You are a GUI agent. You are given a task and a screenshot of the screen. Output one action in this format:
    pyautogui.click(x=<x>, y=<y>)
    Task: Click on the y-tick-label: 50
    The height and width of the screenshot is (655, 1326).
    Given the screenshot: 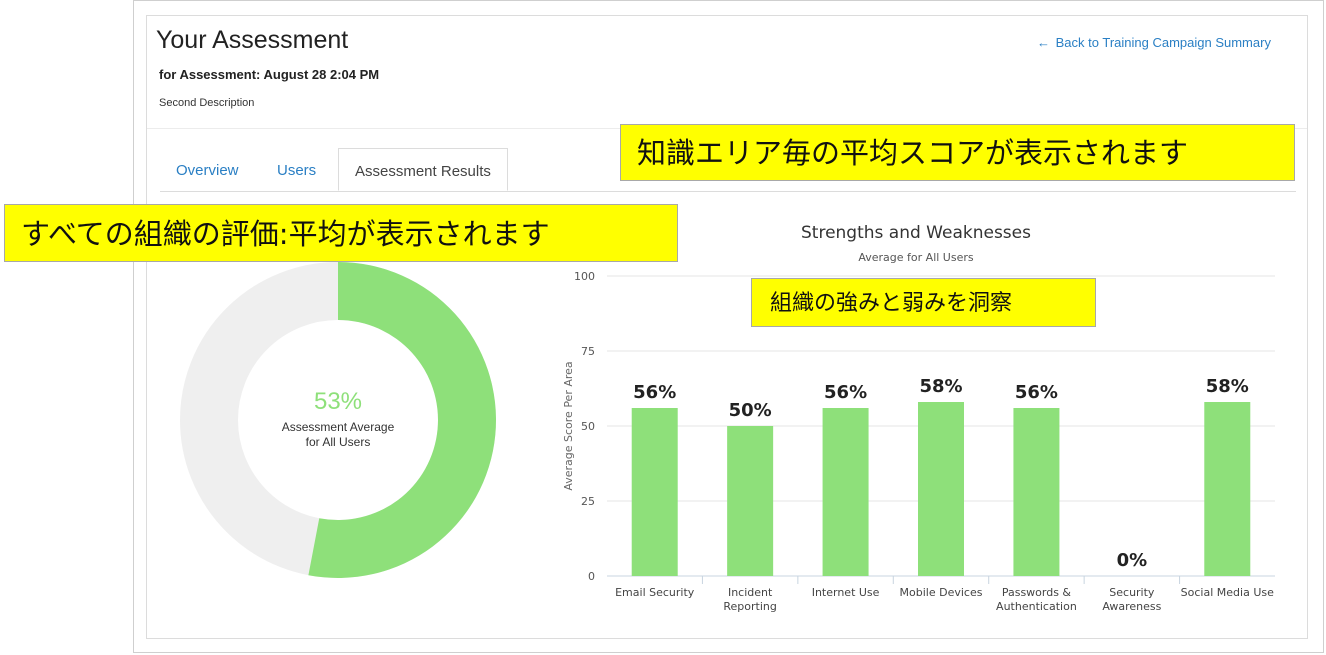 What is the action you would take?
    pyautogui.click(x=588, y=426)
    